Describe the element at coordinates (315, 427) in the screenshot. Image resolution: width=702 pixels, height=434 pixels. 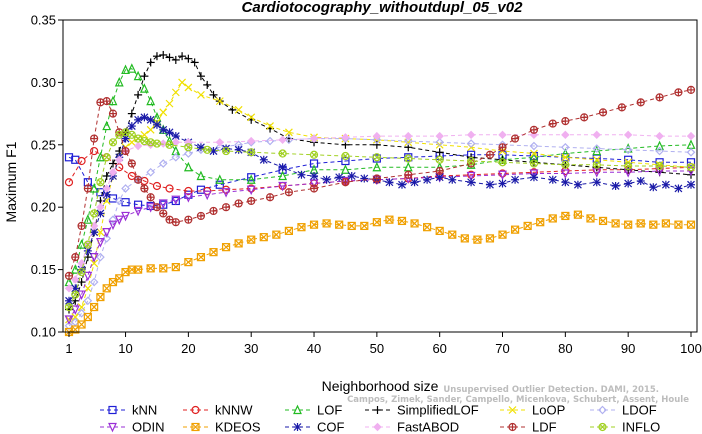
I see `legend-item-cof: COF` at that location.